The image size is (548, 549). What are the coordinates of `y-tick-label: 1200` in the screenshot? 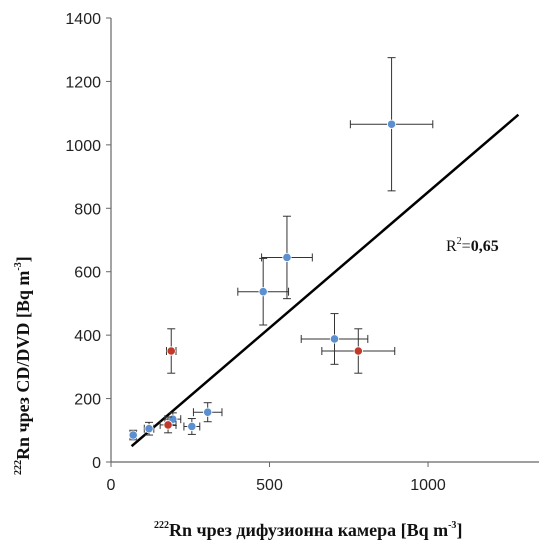 It's located at (83, 82).